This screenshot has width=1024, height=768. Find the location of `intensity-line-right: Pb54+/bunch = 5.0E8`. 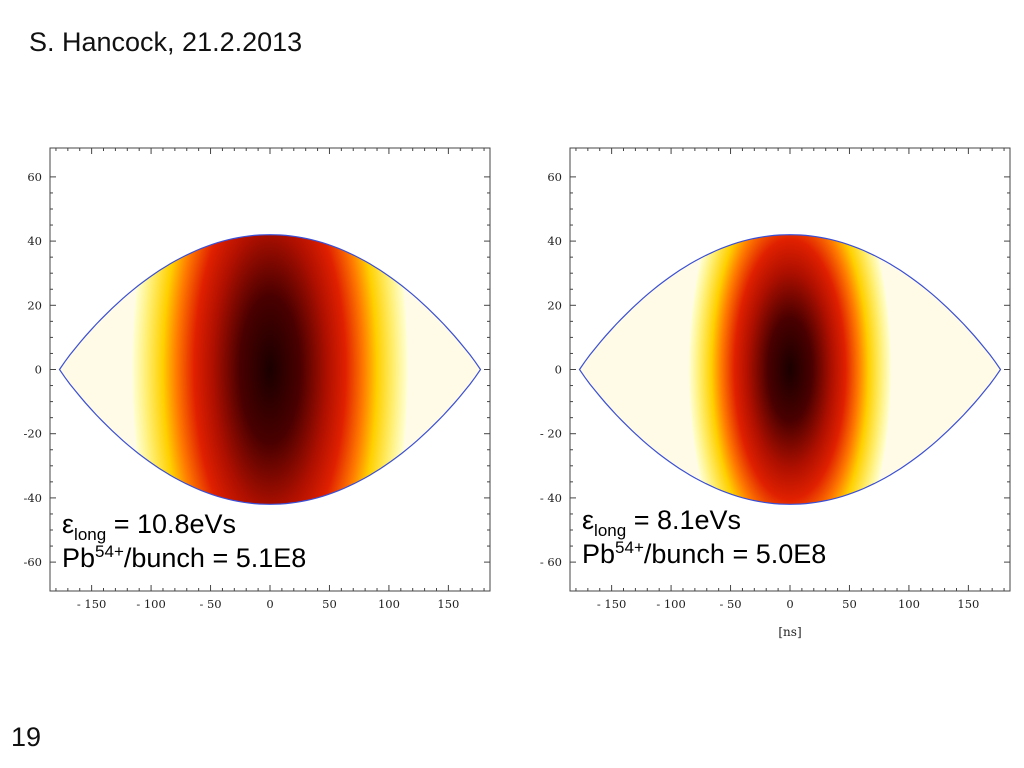

intensity-line-right: Pb54+/bunch = 5.0E8 is located at coordinates (704, 554).